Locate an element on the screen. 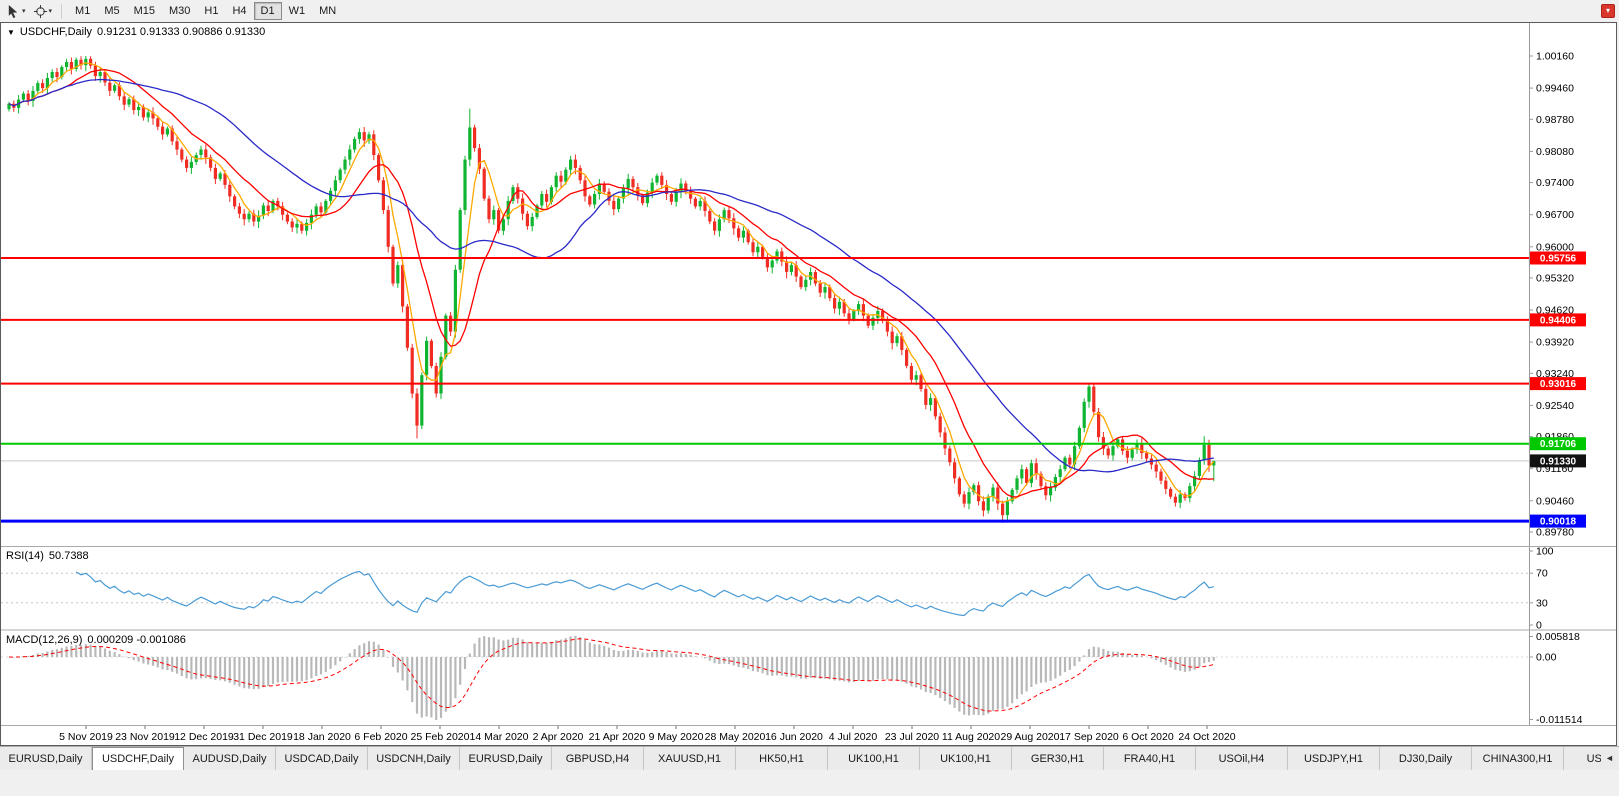 Image resolution: width=1619 pixels, height=796 pixels. svg-text: 31 Dec 2019 is located at coordinates (263, 737).